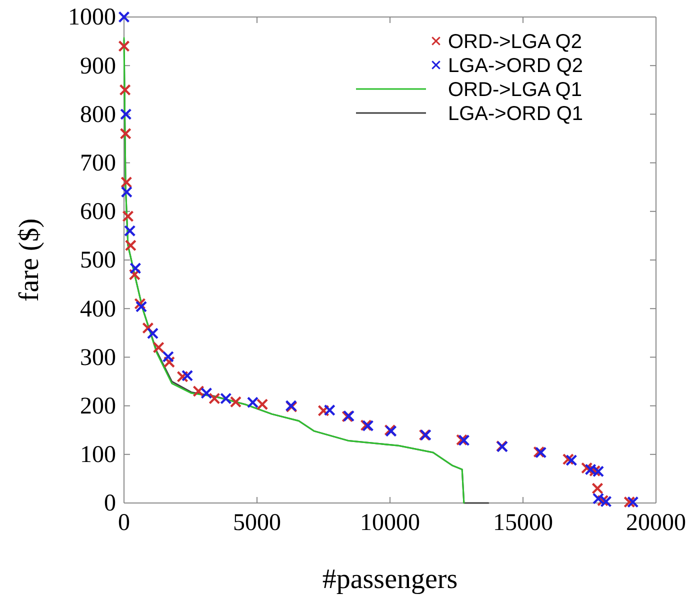 The image size is (698, 604). Describe the element at coordinates (656, 523) in the screenshot. I see `x-tick-label: 20000` at that location.